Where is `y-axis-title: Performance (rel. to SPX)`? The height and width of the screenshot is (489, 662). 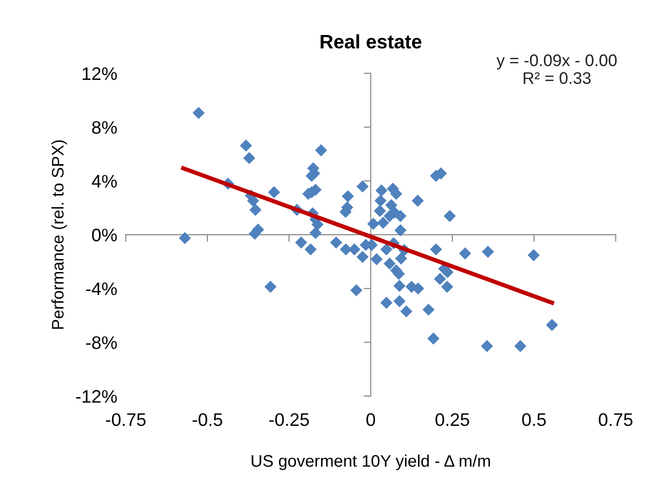 y-axis-title: Performance (rel. to SPX) is located at coordinates (59, 234).